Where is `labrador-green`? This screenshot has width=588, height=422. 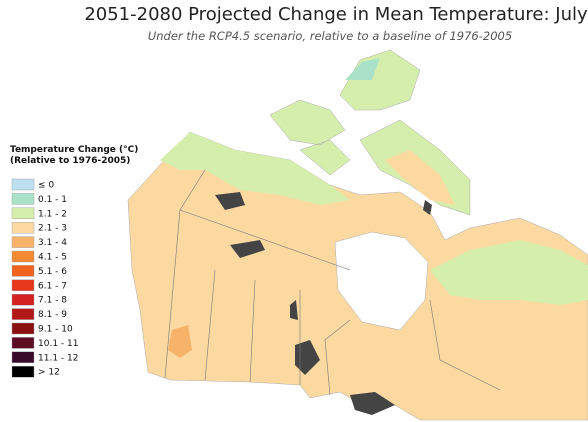
labrador-green is located at coordinates (509, 272).